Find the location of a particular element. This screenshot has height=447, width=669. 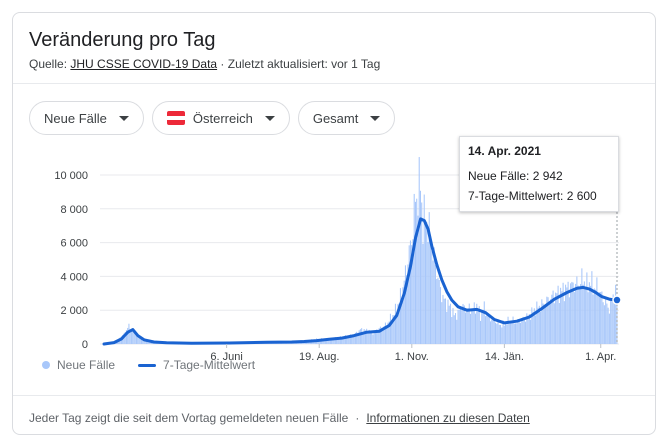

range-dropdown-label: Gesamt is located at coordinates (335, 118).